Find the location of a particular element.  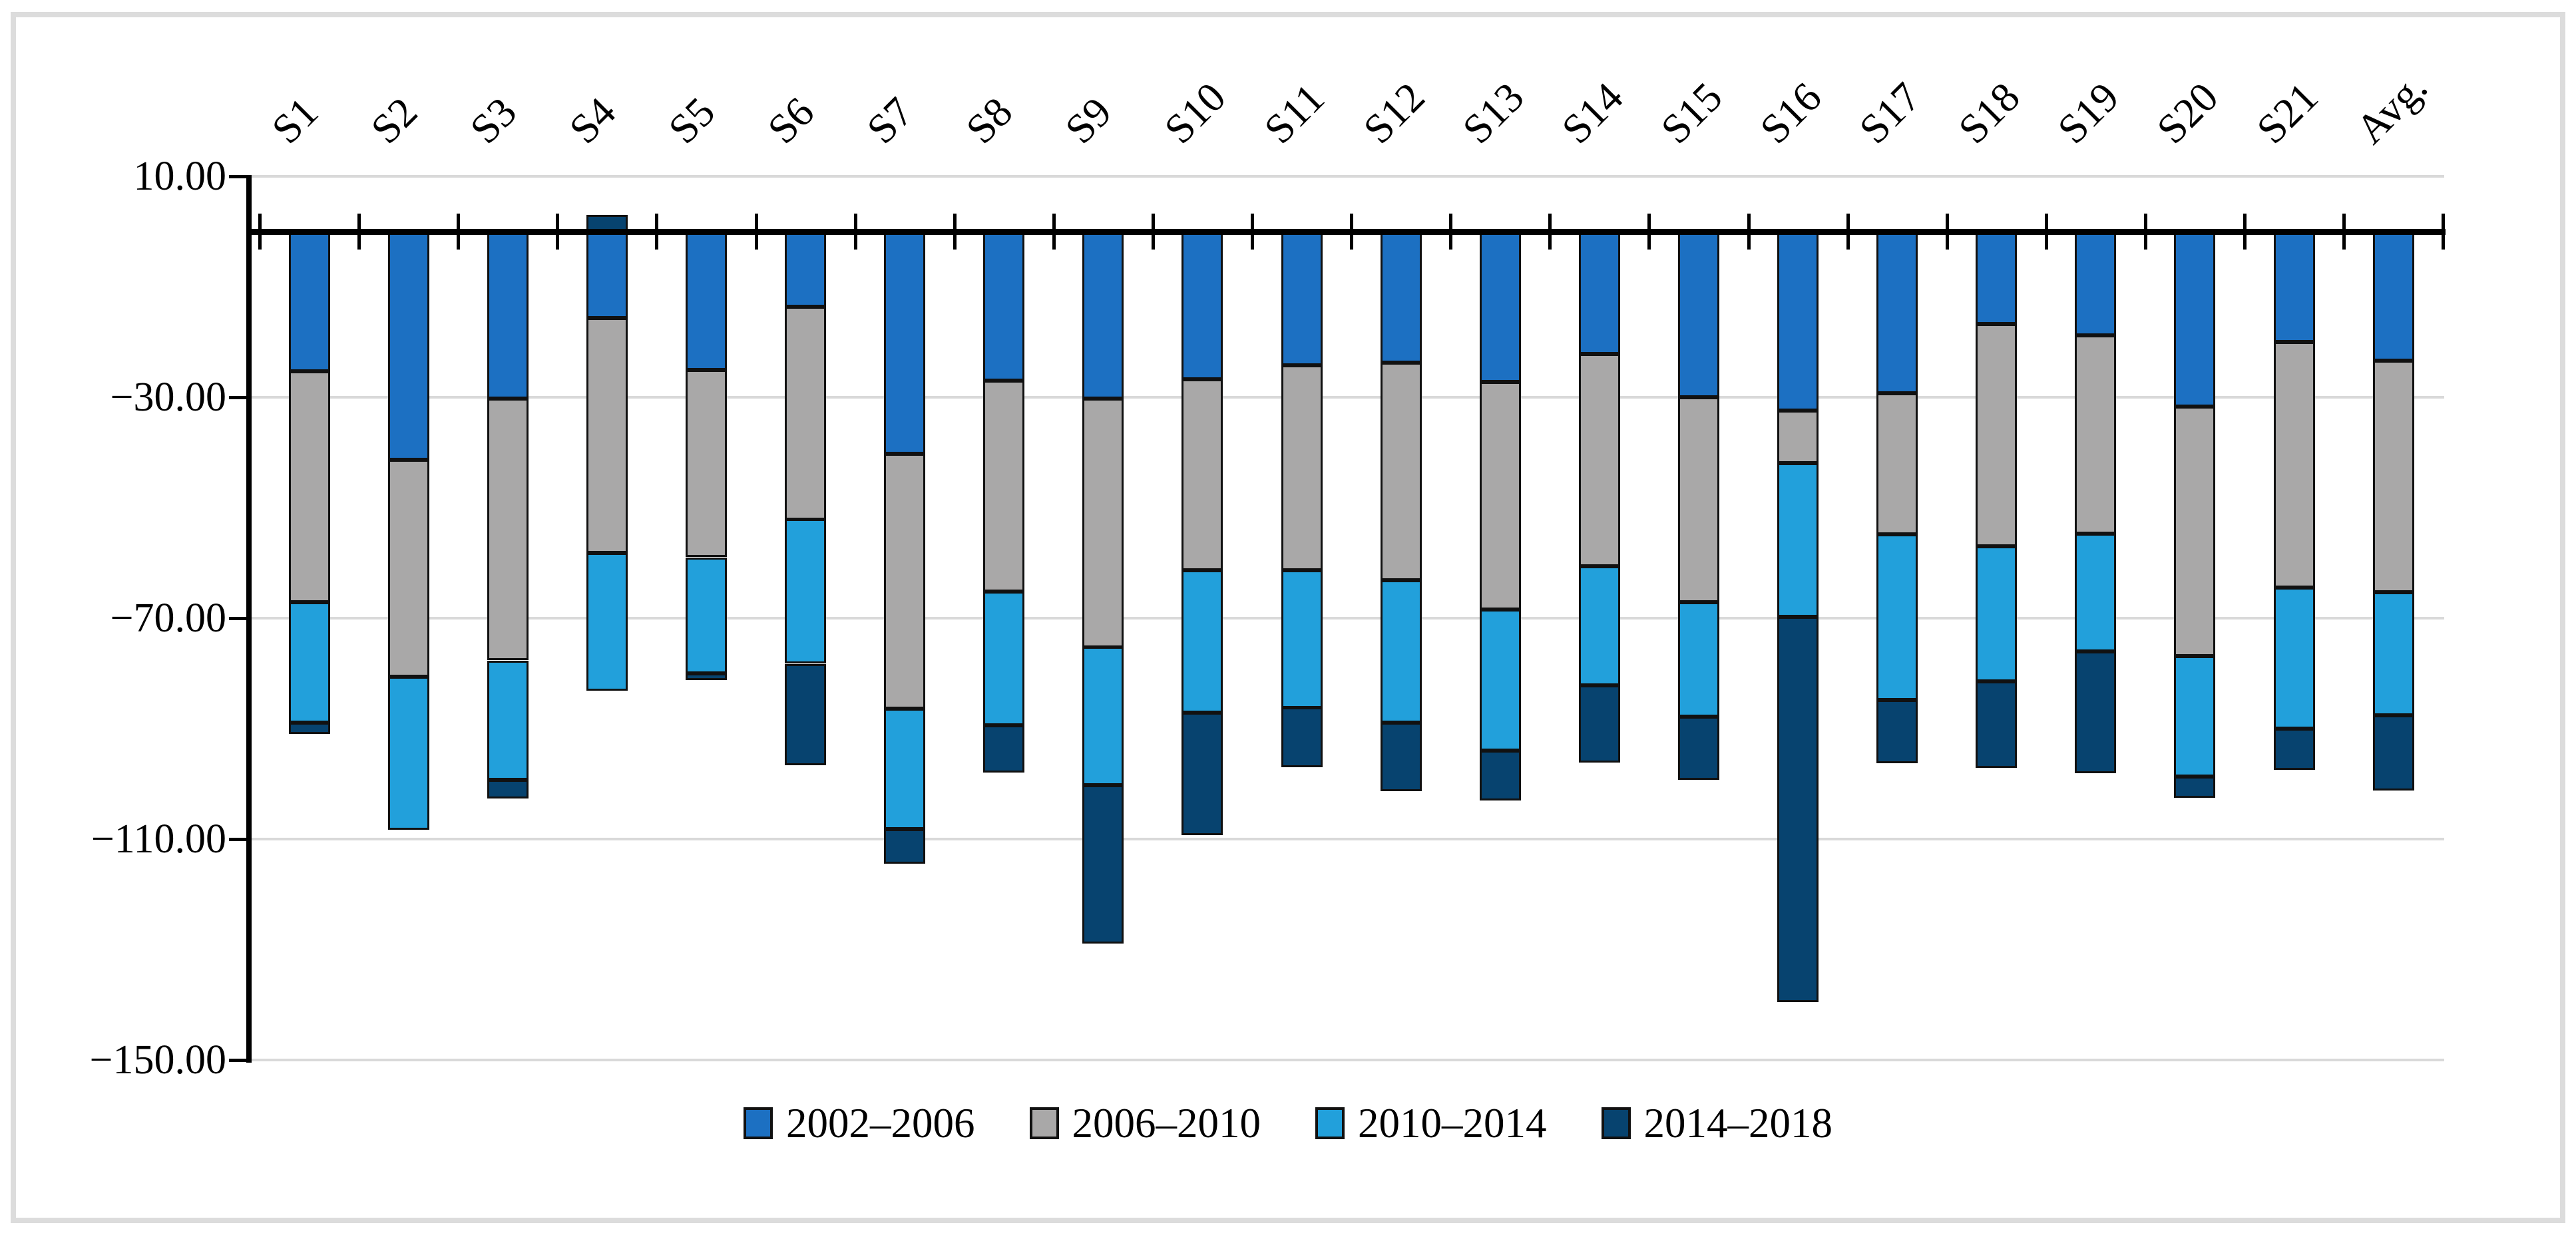

legend-item: 2006–2010 is located at coordinates (1145, 1123).